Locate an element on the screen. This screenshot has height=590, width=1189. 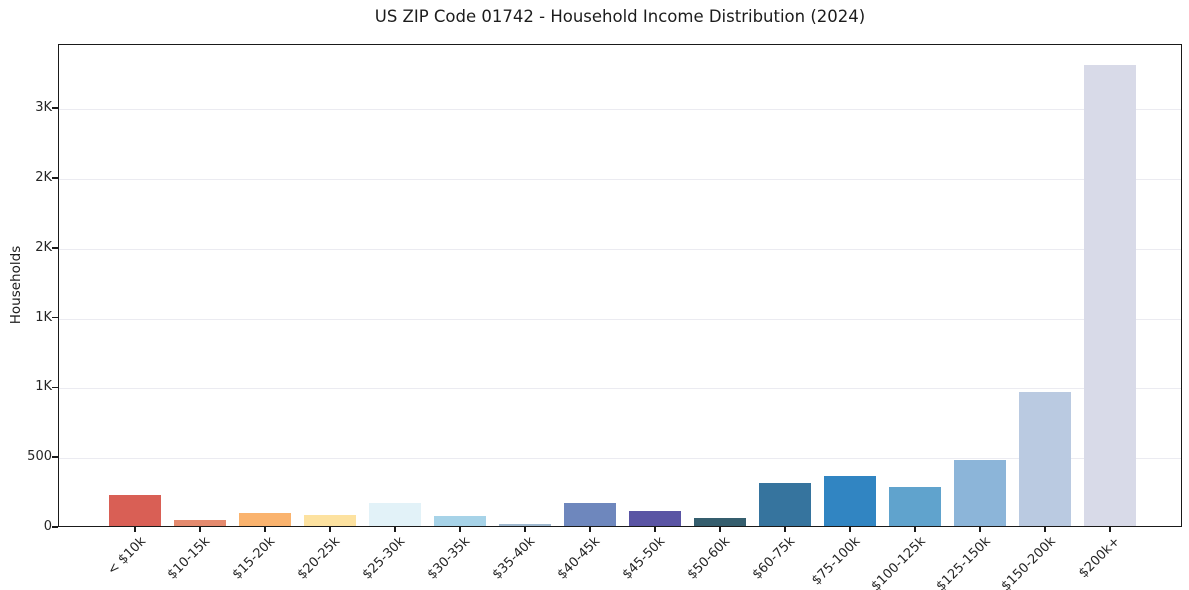
x-tick-label: $10-15k is located at coordinates (189, 558).